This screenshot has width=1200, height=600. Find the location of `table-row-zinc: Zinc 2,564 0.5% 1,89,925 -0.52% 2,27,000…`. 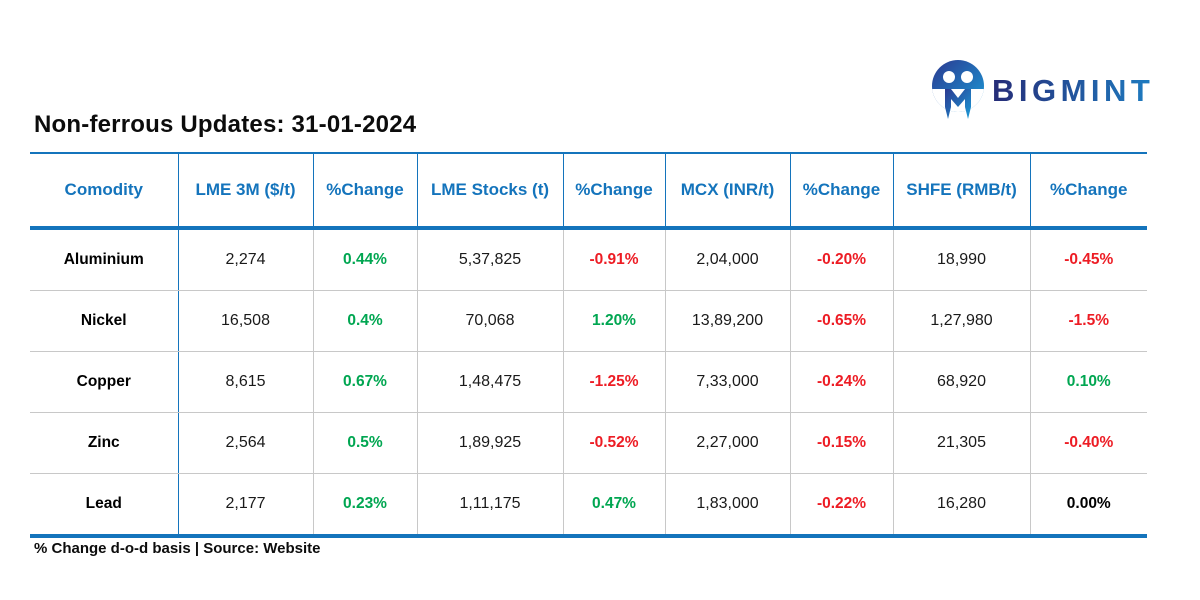

table-row-zinc: Zinc 2,564 0.5% 1,89,925 -0.52% 2,27,000… is located at coordinates (588, 443).